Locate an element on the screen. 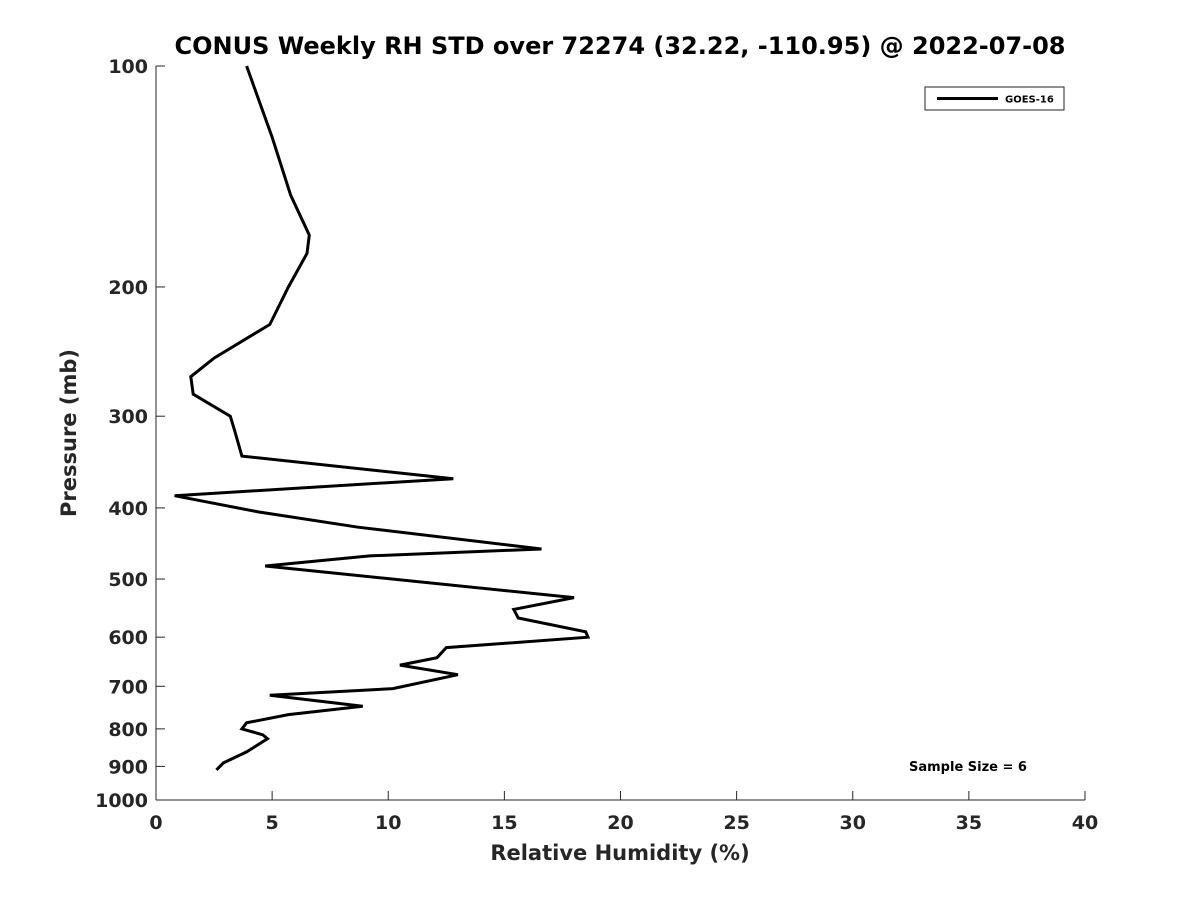  x-tick-label: 5 is located at coordinates (272, 823).